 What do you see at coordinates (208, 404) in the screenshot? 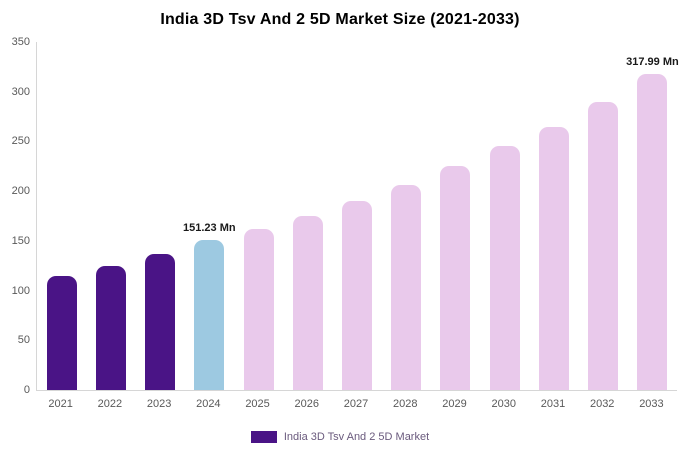
I see `x-tick-label: 2024` at bounding box center [208, 404].